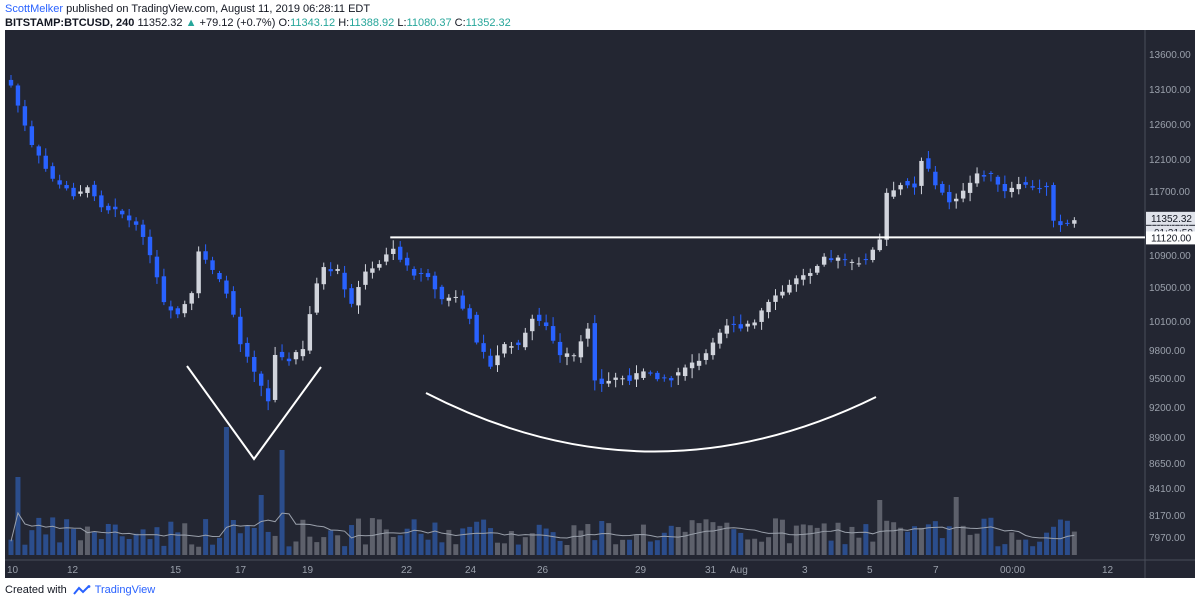 Image resolution: width=1200 pixels, height=604 pixels. What do you see at coordinates (308, 570) in the screenshot?
I see `time-tick-label: 19` at bounding box center [308, 570].